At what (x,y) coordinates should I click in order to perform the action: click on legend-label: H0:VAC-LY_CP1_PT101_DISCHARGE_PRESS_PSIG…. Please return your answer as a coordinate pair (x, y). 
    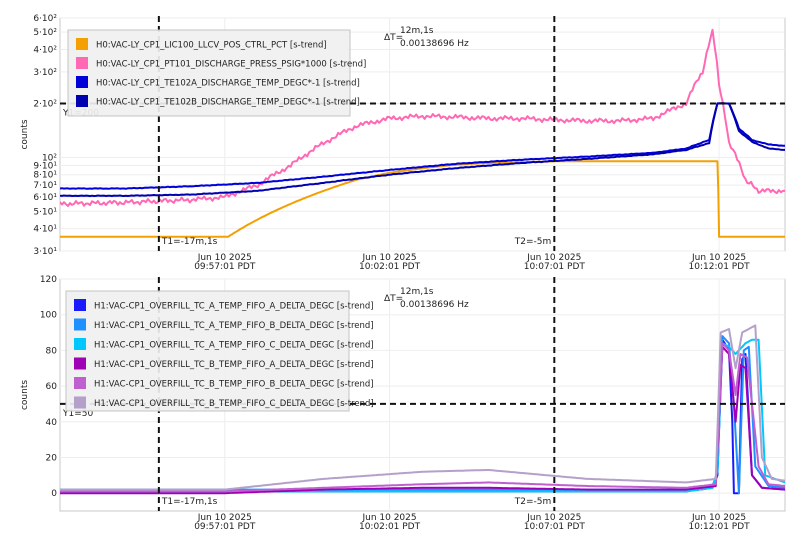
    Looking at the image, I should click on (231, 65).